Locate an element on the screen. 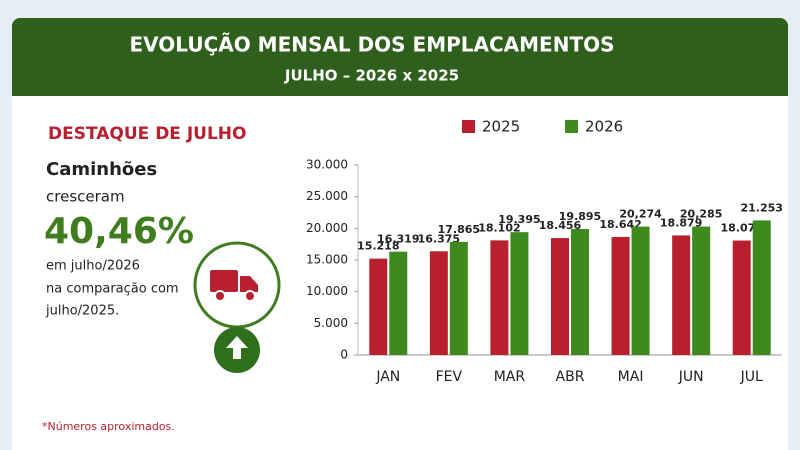 This screenshot has width=800, height=450. value-label: 18.642 is located at coordinates (620, 224).